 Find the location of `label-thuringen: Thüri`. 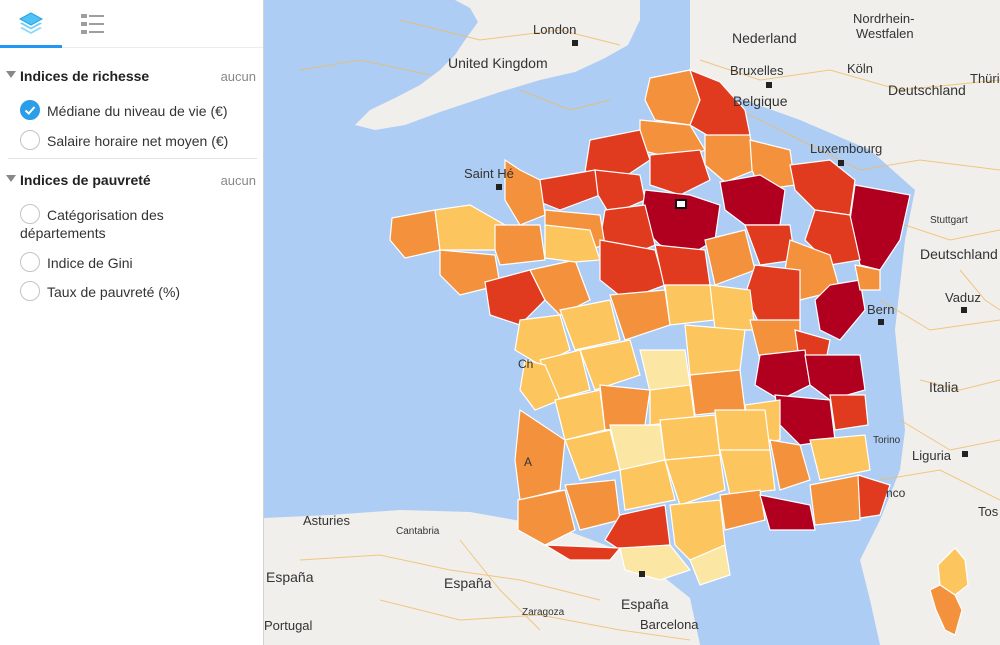

label-thuringen: Thüri is located at coordinates (985, 78).